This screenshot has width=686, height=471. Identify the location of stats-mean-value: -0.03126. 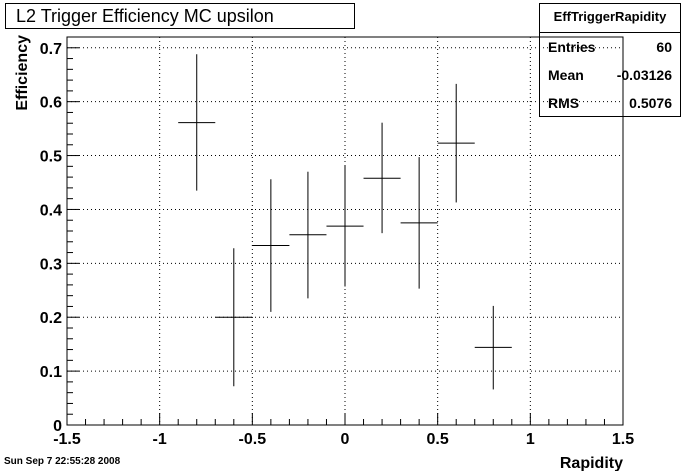
(644, 75).